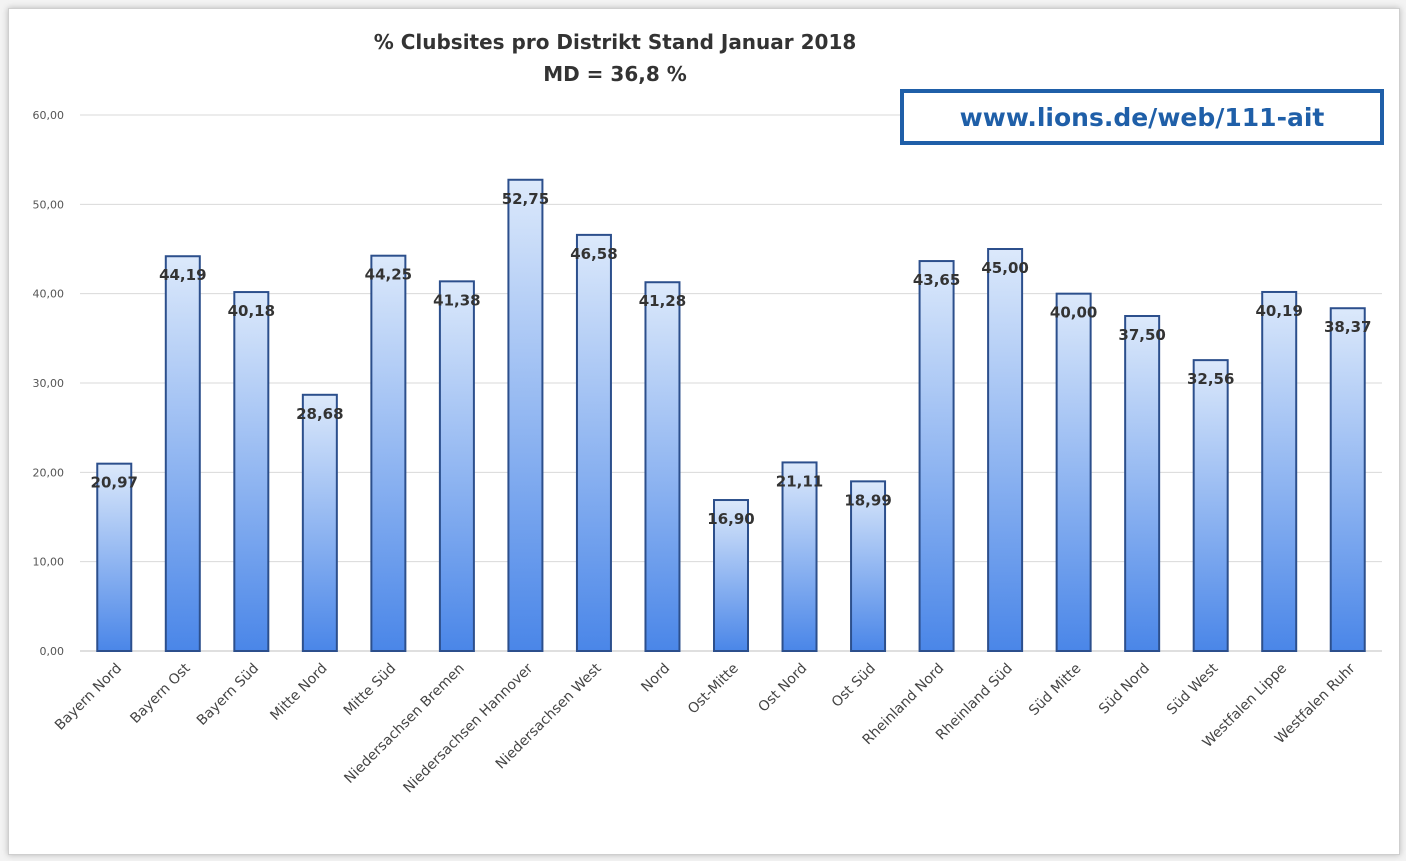  Describe the element at coordinates (854, 686) in the screenshot. I see `category-label: Ost Süd` at that location.